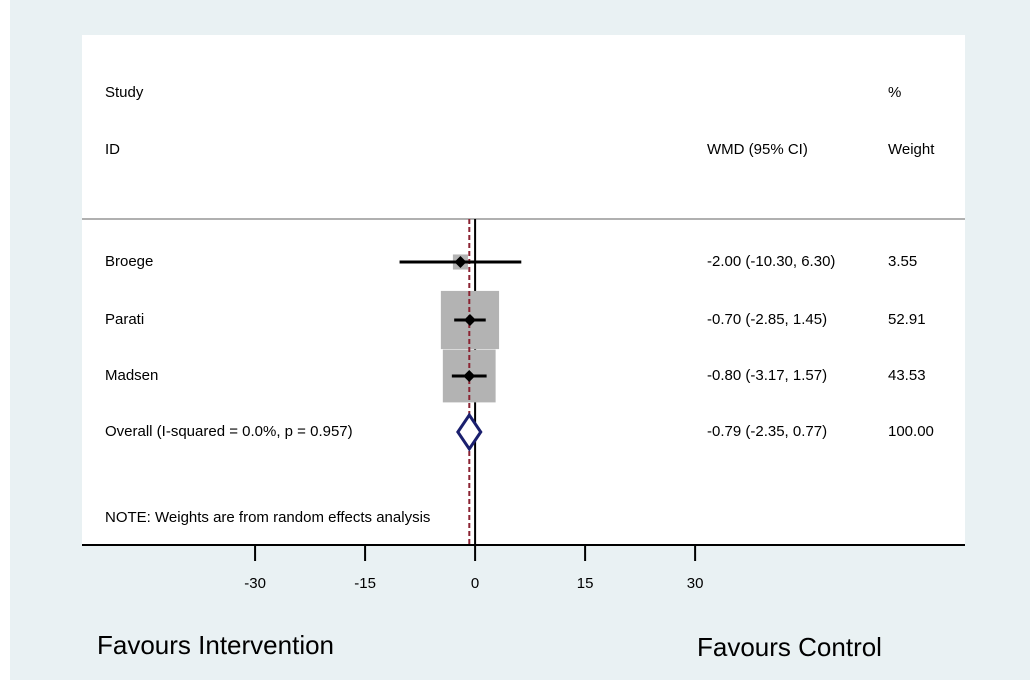 The image size is (1030, 680). Describe the element at coordinates (124, 319) in the screenshot. I see `study-label: Parati` at that location.